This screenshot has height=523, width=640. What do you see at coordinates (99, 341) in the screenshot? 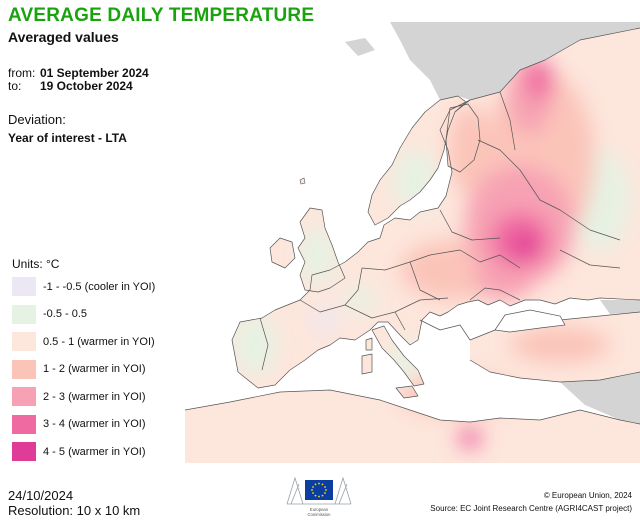
I see `legend-item-label: 0.5 - 1 (warmer in YOI)` at bounding box center [99, 341].